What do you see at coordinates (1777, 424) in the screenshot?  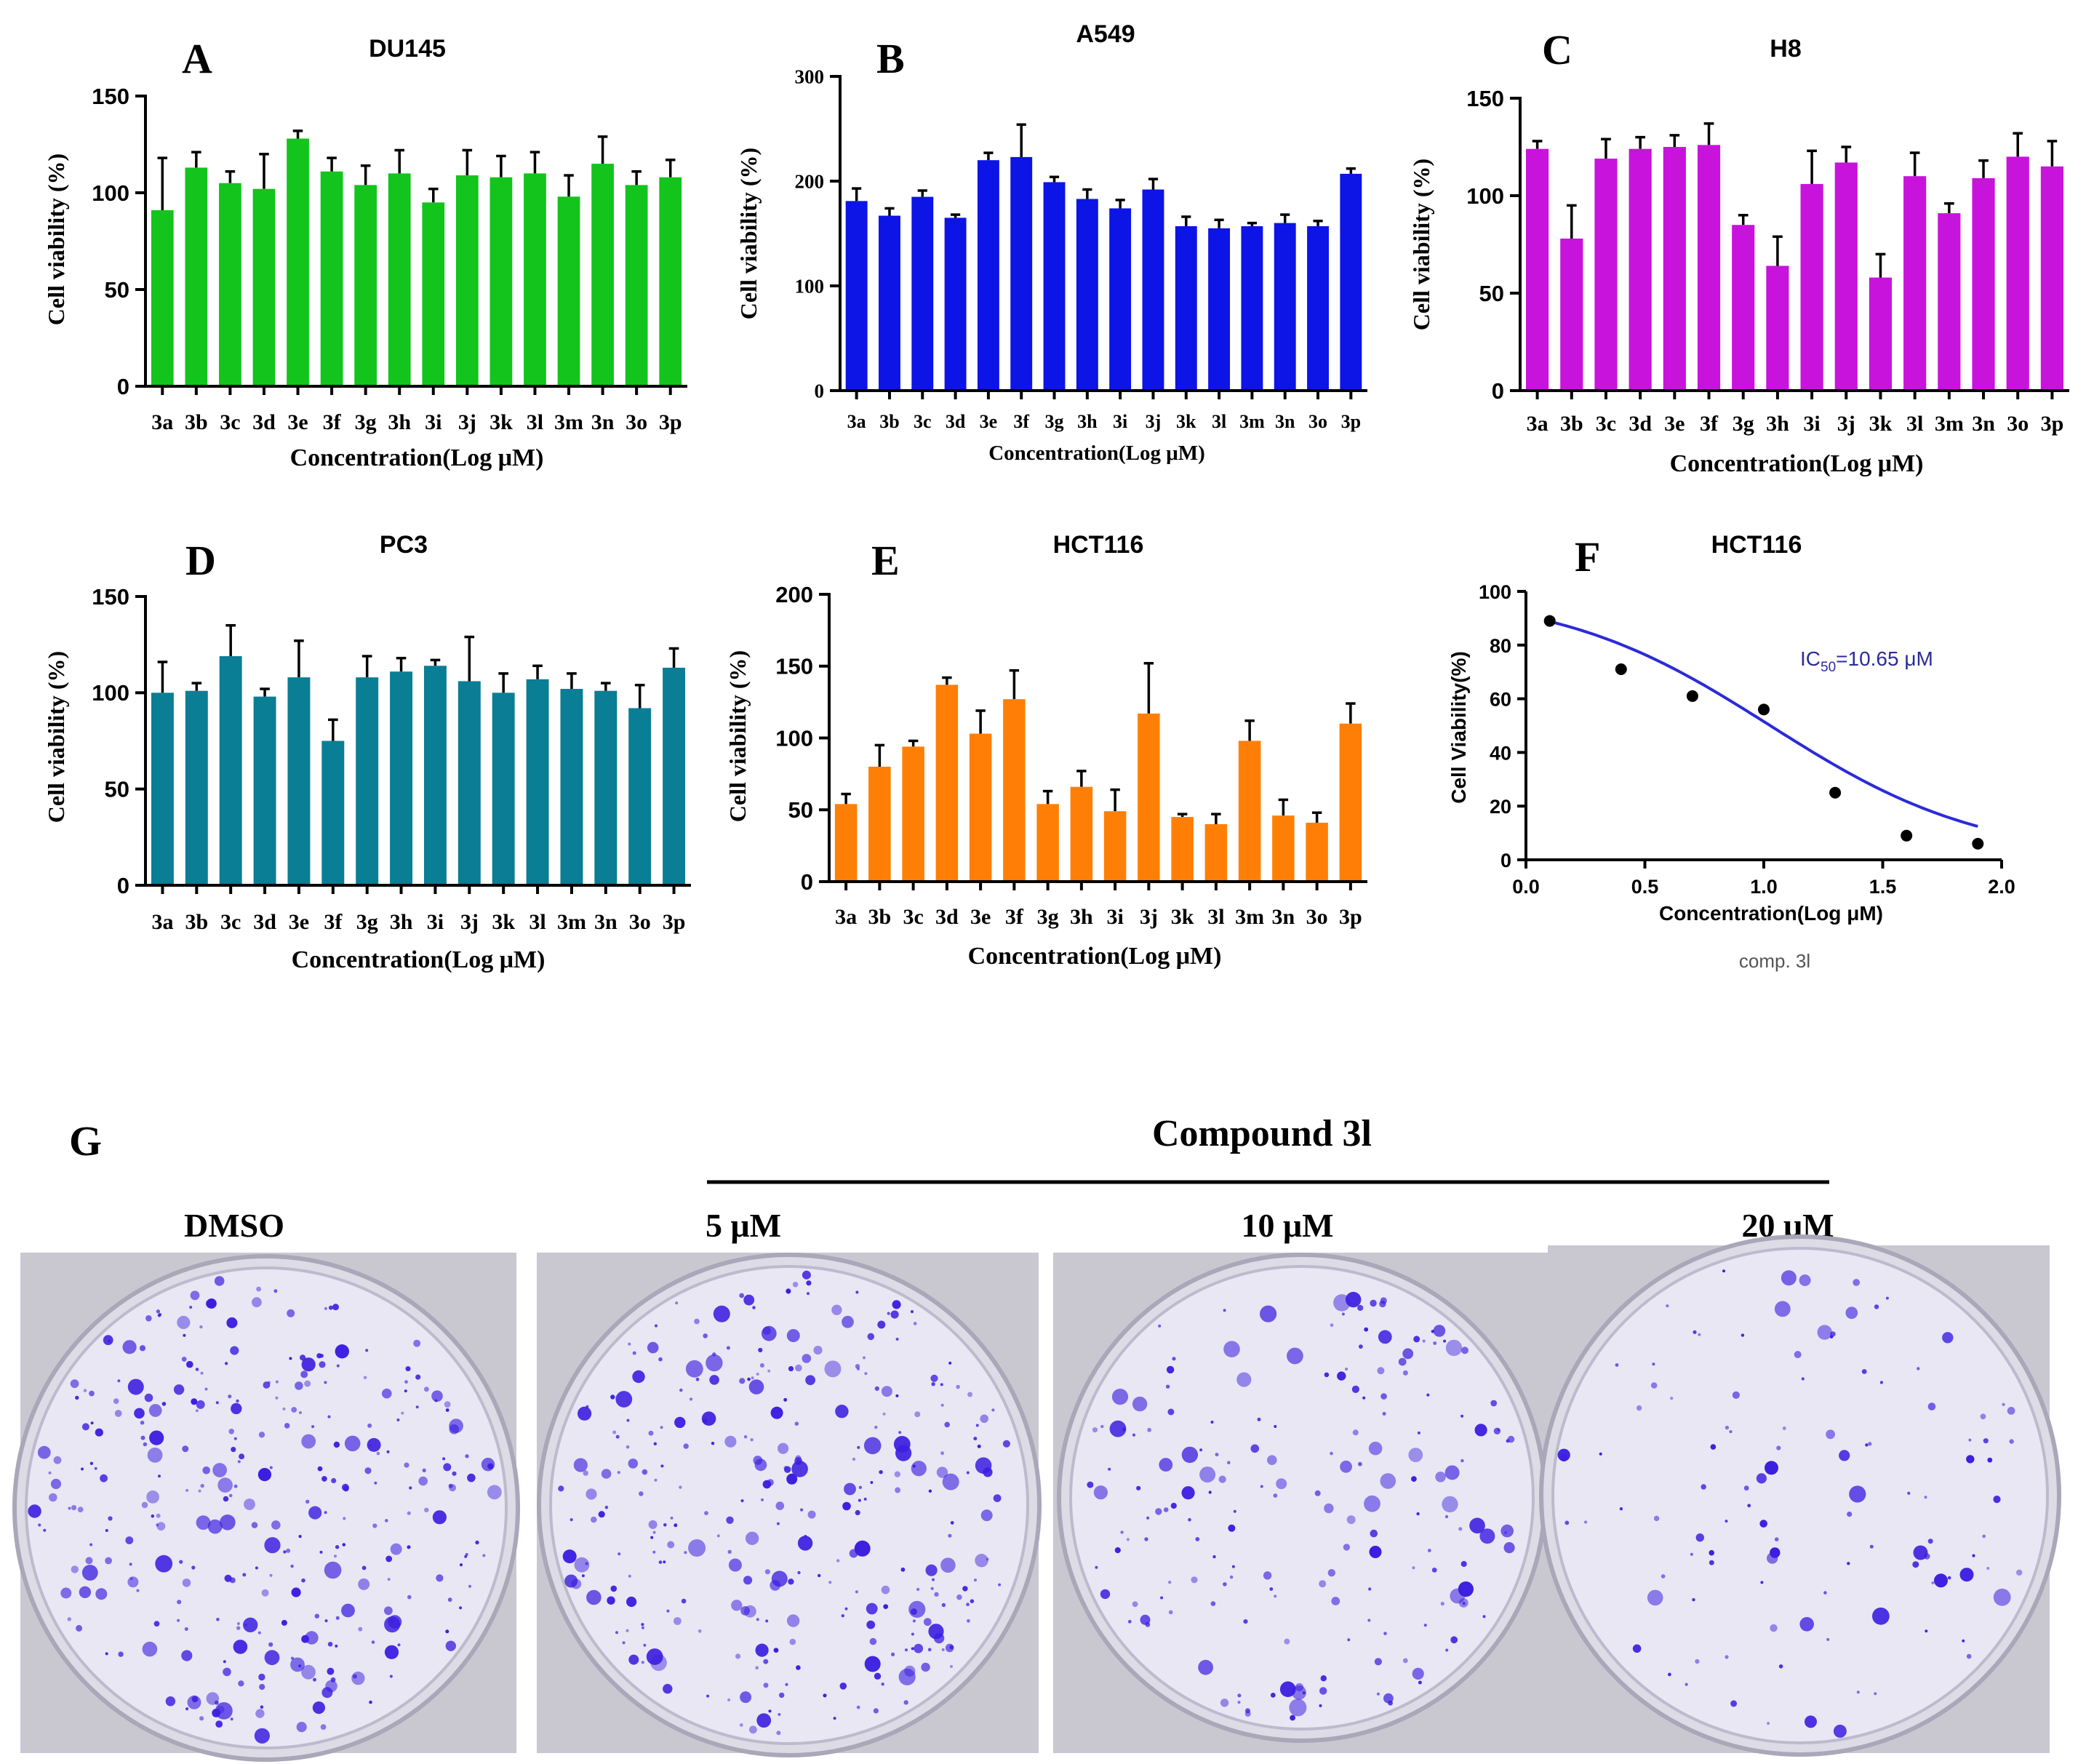 I see `x-tick-label: 3h` at bounding box center [1777, 424].